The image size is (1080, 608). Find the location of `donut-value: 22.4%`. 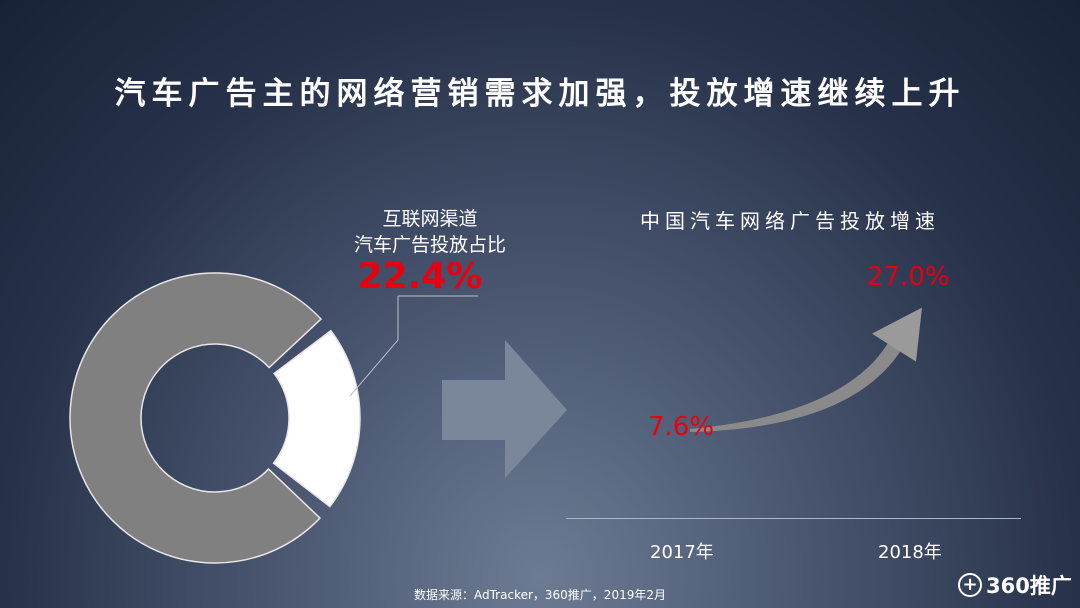

donut-value: 22.4% is located at coordinates (420, 276).